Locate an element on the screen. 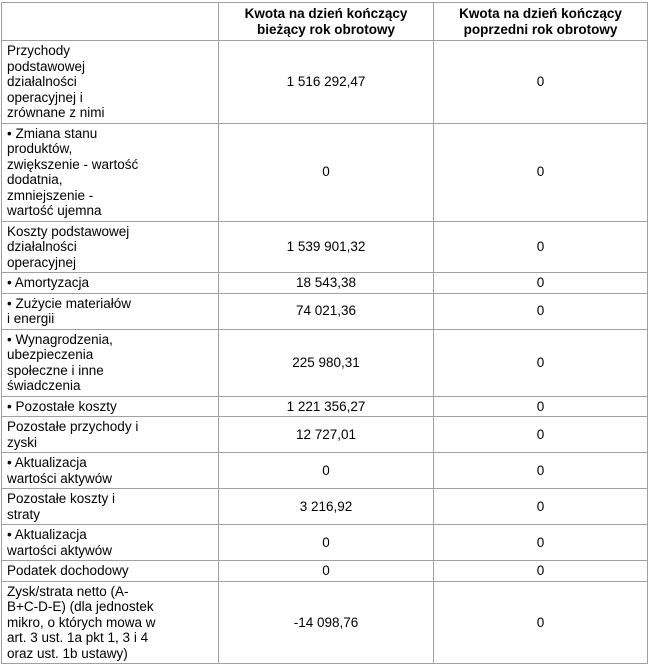 The width and height of the screenshot is (653, 664). table-row: Pozostałe koszty i straty 3 216,92 0 is located at coordinates (324, 506).